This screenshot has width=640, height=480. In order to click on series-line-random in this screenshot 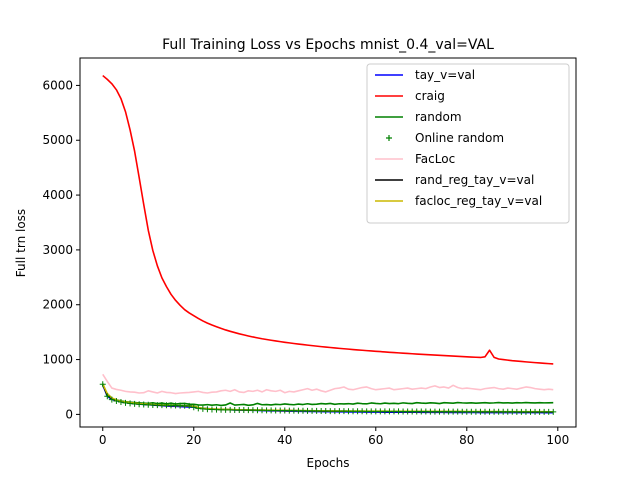, I will do `click(328, 395)`.